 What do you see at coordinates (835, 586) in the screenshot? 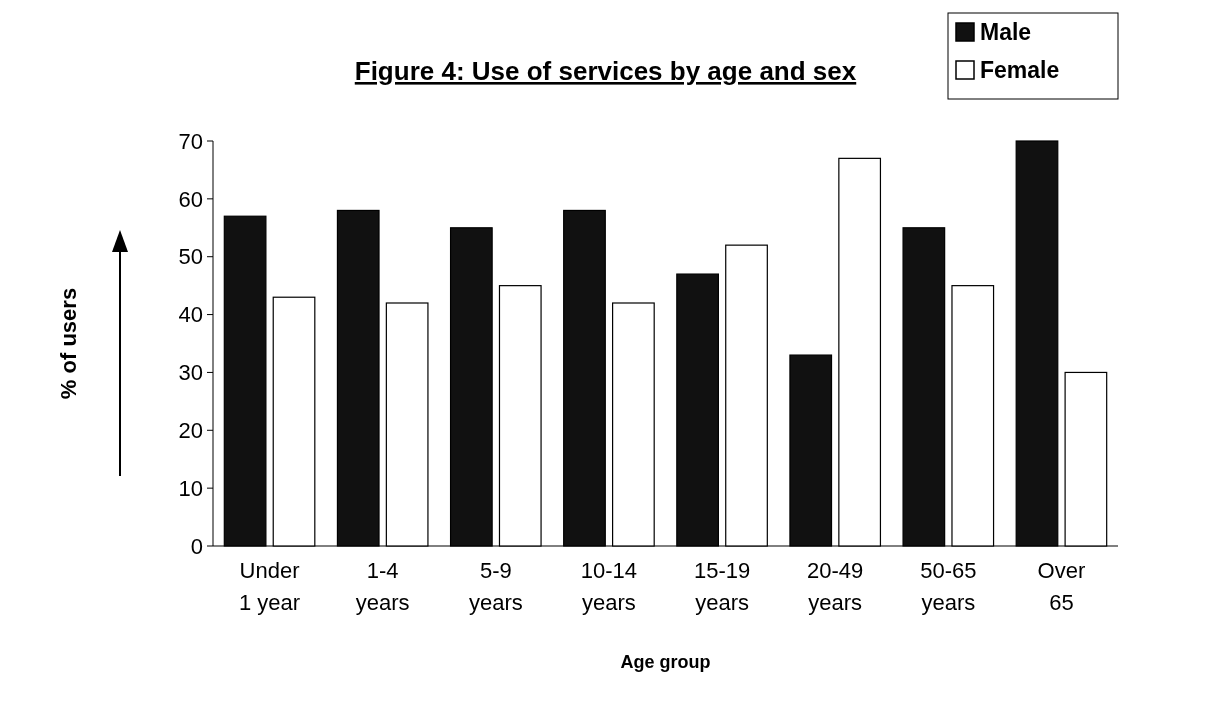
I see `x-tick-label: 20-49 years` at bounding box center [835, 586].